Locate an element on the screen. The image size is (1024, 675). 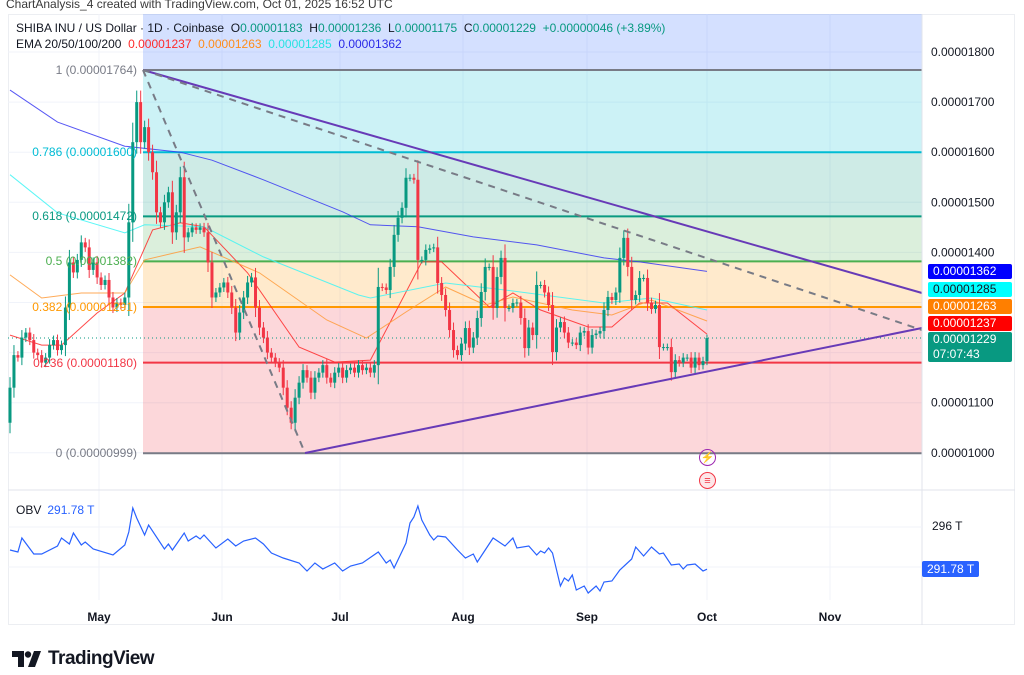
obv-axis-tick: 296 T is located at coordinates (947, 526).